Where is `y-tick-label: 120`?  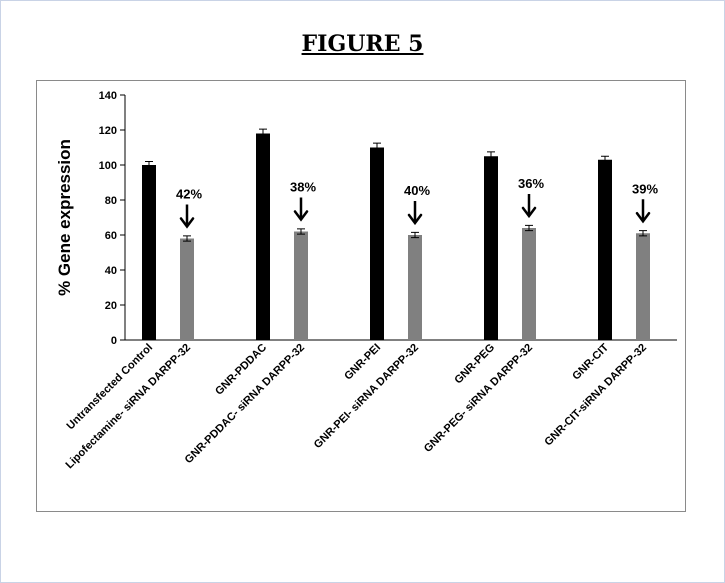 y-tick-label: 120 is located at coordinates (108, 131).